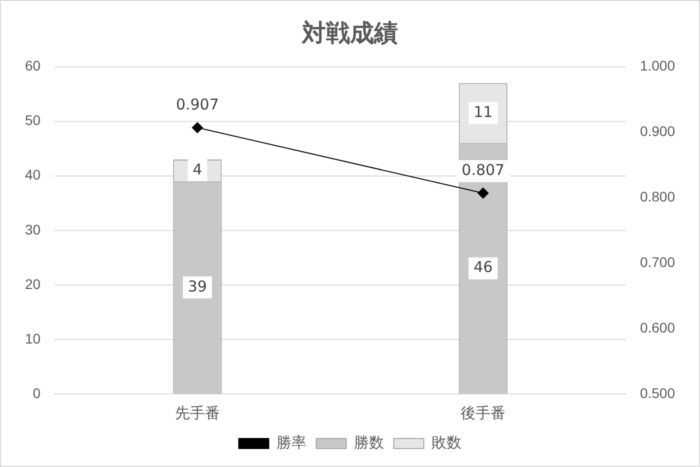 The image size is (700, 467). What do you see at coordinates (32, 120) in the screenshot?
I see `y-tick-label: 50` at bounding box center [32, 120].